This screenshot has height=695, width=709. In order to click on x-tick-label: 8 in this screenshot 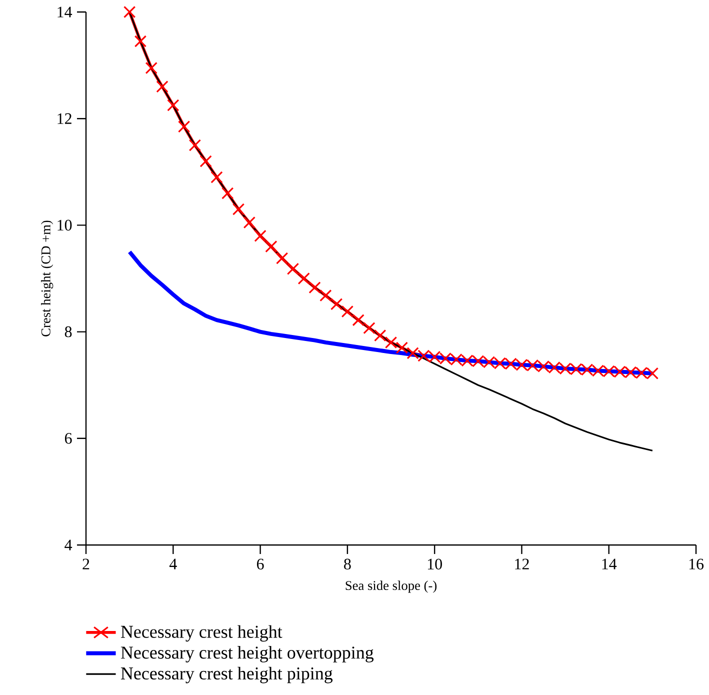, I will do `click(347, 564)`.